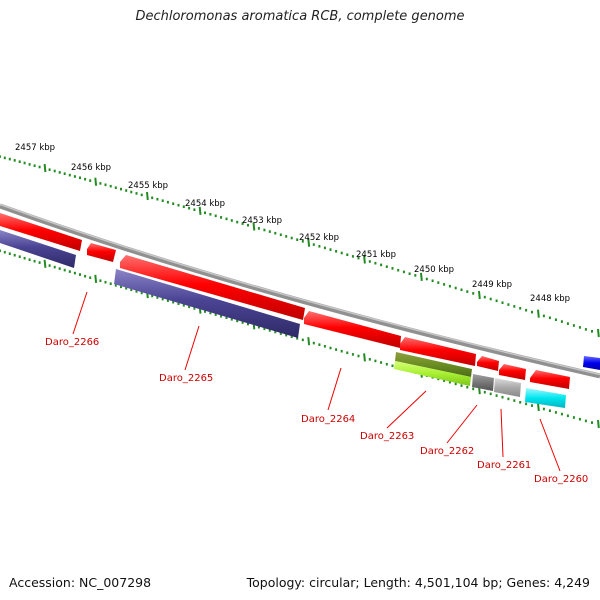  I want to click on edge-gene, so click(591, 363).